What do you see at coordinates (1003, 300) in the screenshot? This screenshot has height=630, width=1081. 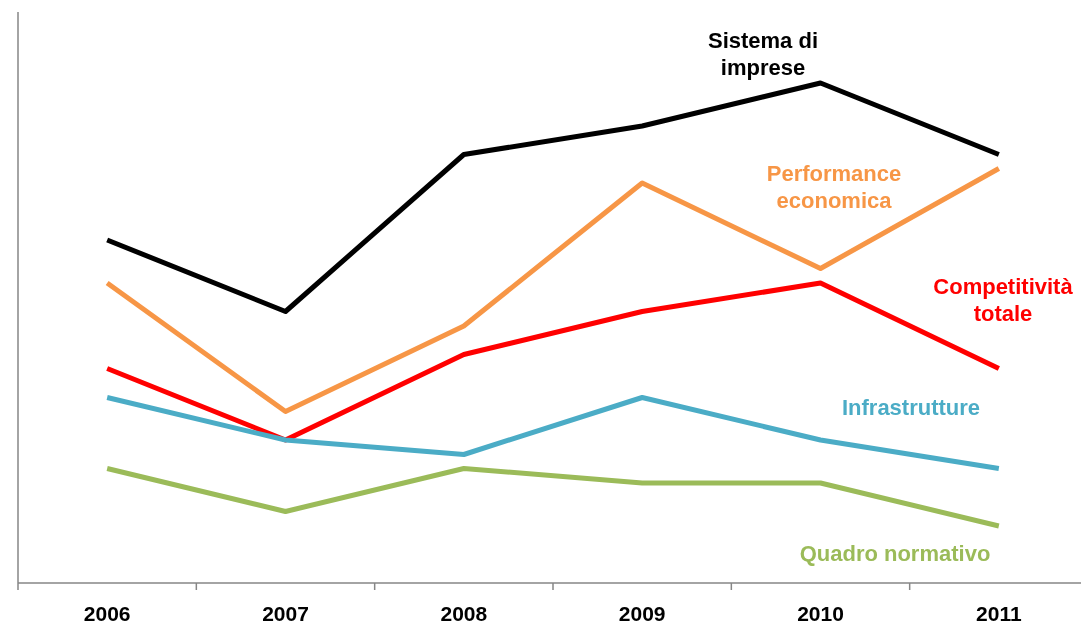 I see `series-label: Competitività totale` at bounding box center [1003, 300].